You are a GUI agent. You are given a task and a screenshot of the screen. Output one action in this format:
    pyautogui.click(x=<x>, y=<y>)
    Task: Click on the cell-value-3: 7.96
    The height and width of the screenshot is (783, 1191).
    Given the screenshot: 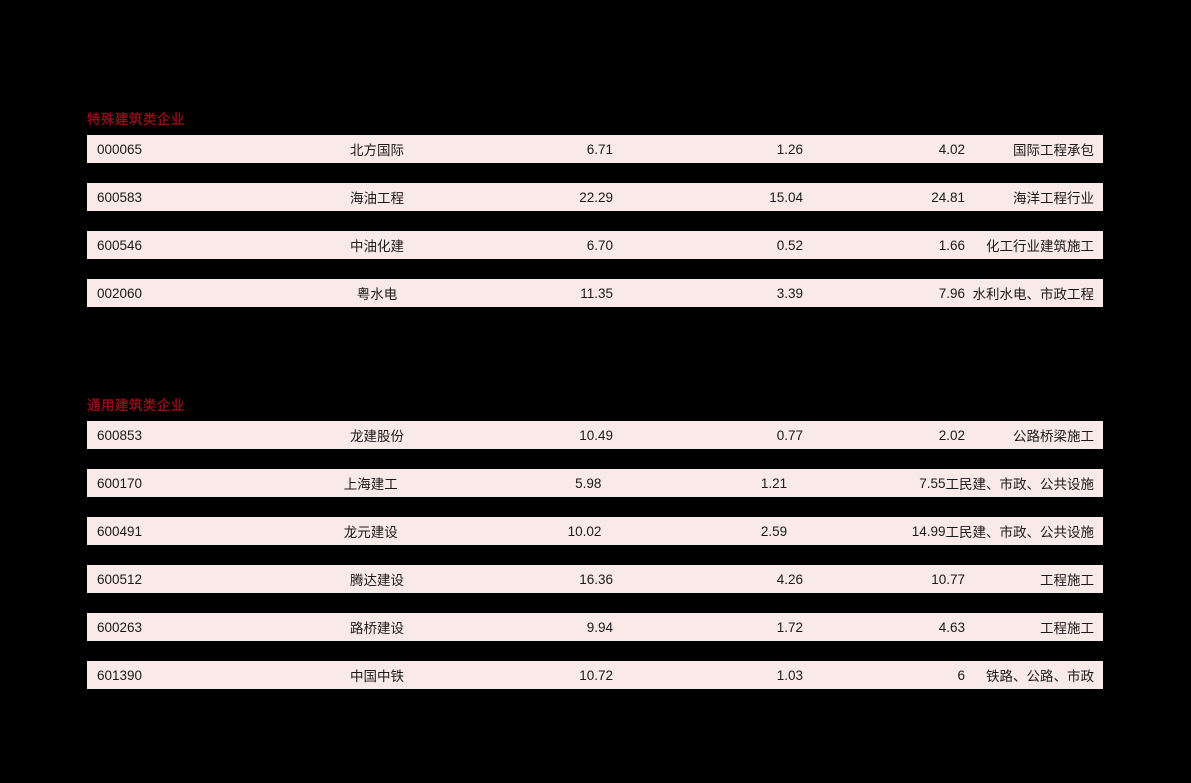 What is the action you would take?
    pyautogui.click(x=951, y=293)
    